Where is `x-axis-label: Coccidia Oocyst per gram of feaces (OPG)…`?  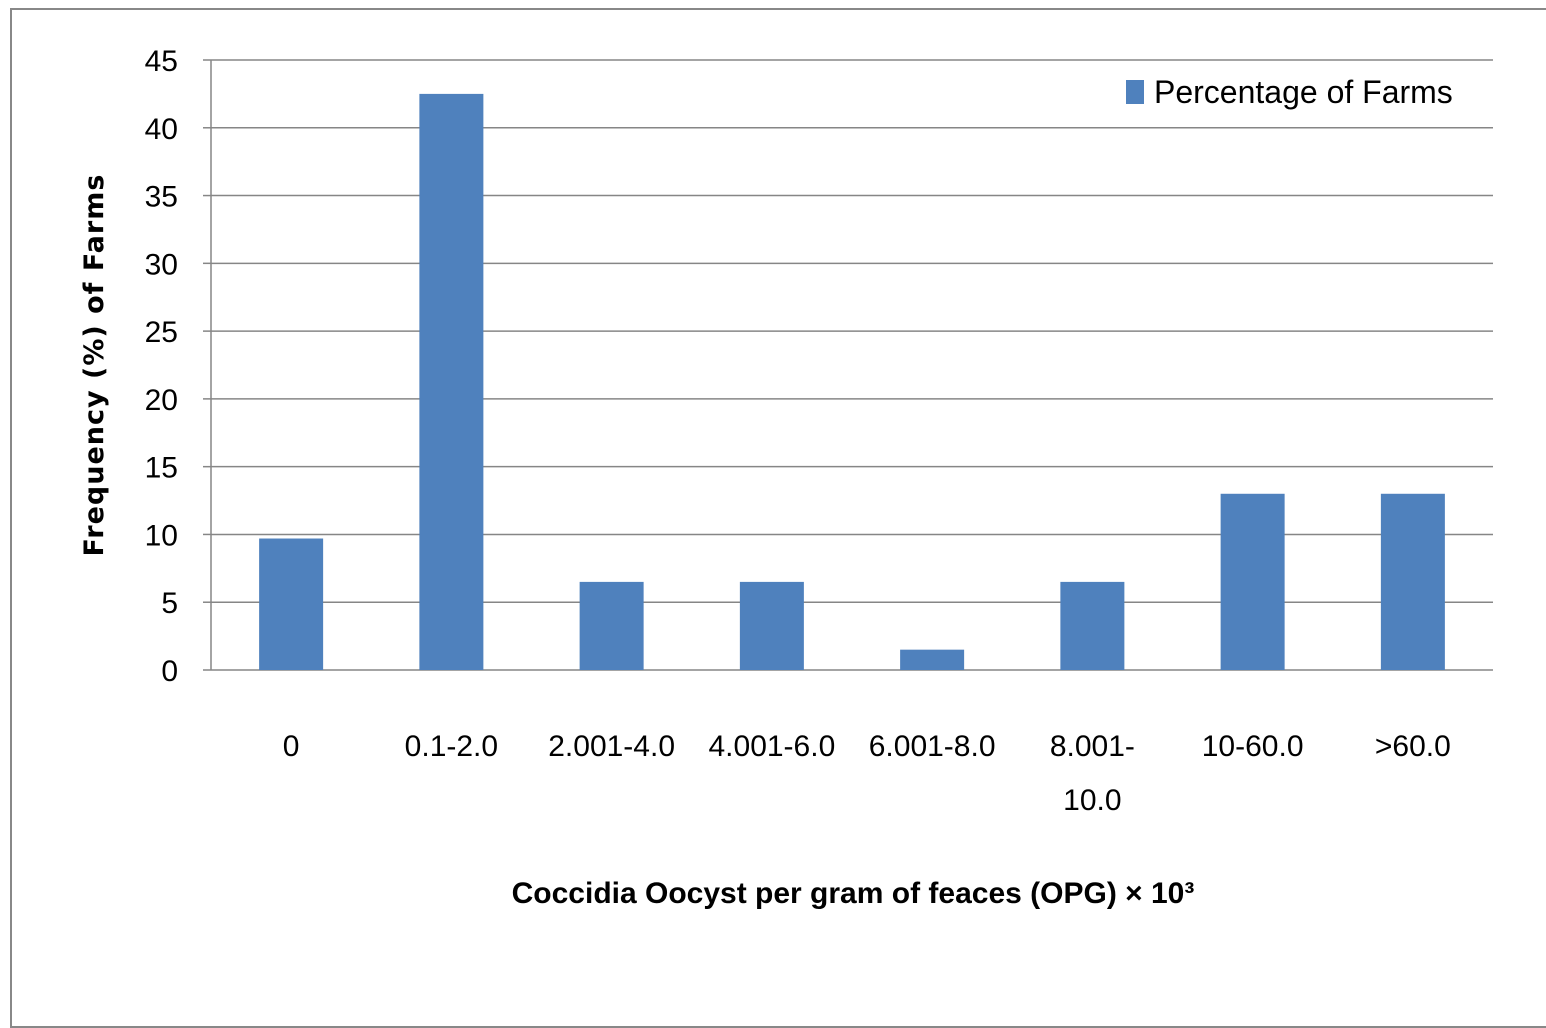 x-axis-label: Coccidia Oocyst per gram of feaces (OPG)… is located at coordinates (853, 893).